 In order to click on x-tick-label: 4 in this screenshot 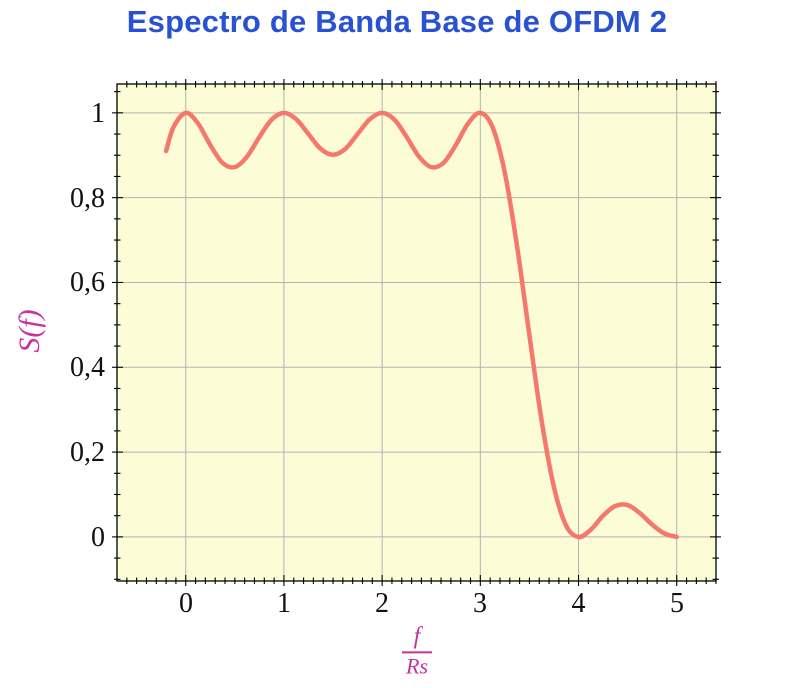, I will do `click(579, 603)`.